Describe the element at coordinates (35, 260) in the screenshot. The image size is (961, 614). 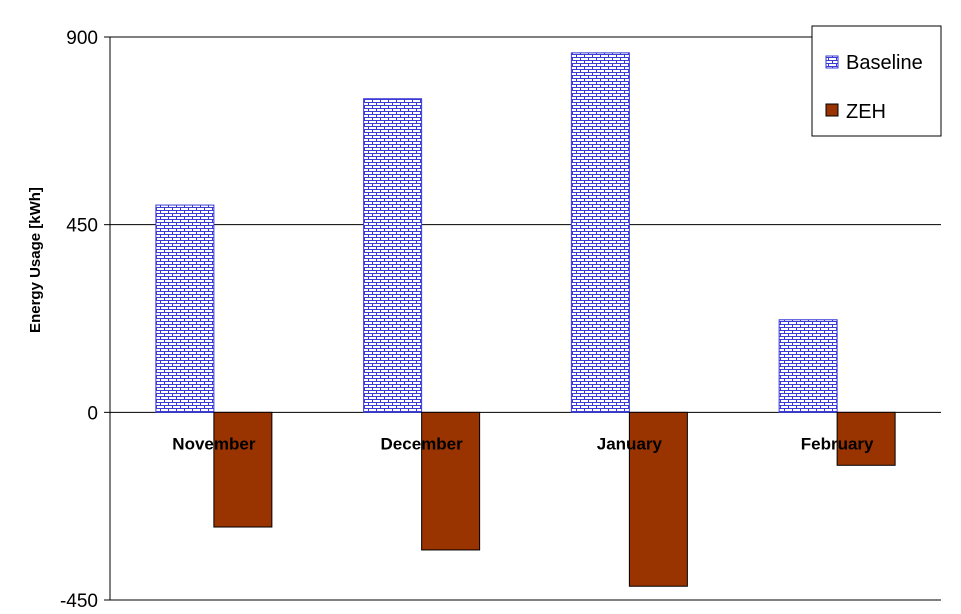
I see `y-axis-title: Energy Usage [kWh]` at that location.